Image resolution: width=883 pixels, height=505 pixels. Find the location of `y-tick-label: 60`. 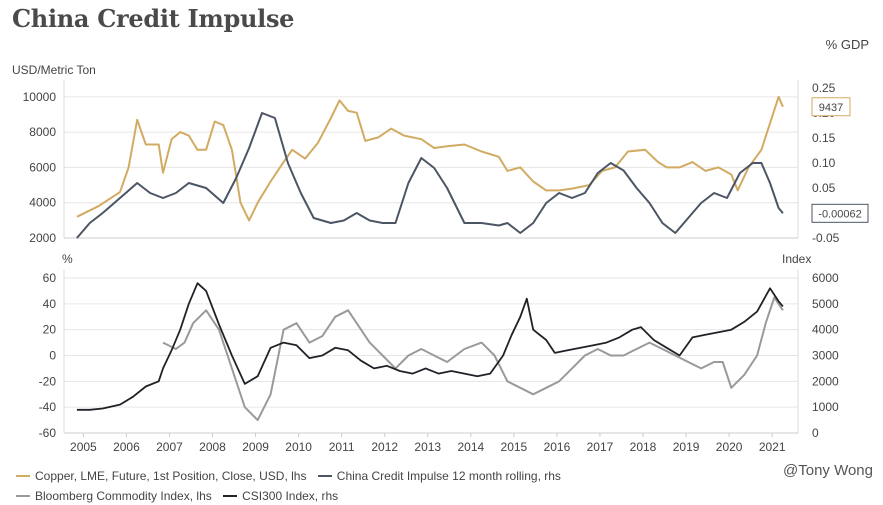

y-tick-label: 60 is located at coordinates (50, 278).